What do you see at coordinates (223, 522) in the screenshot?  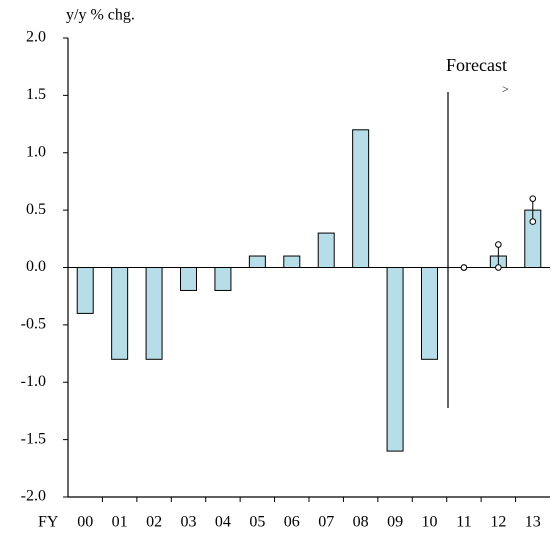 I see `x-tick-label: 04` at bounding box center [223, 522].